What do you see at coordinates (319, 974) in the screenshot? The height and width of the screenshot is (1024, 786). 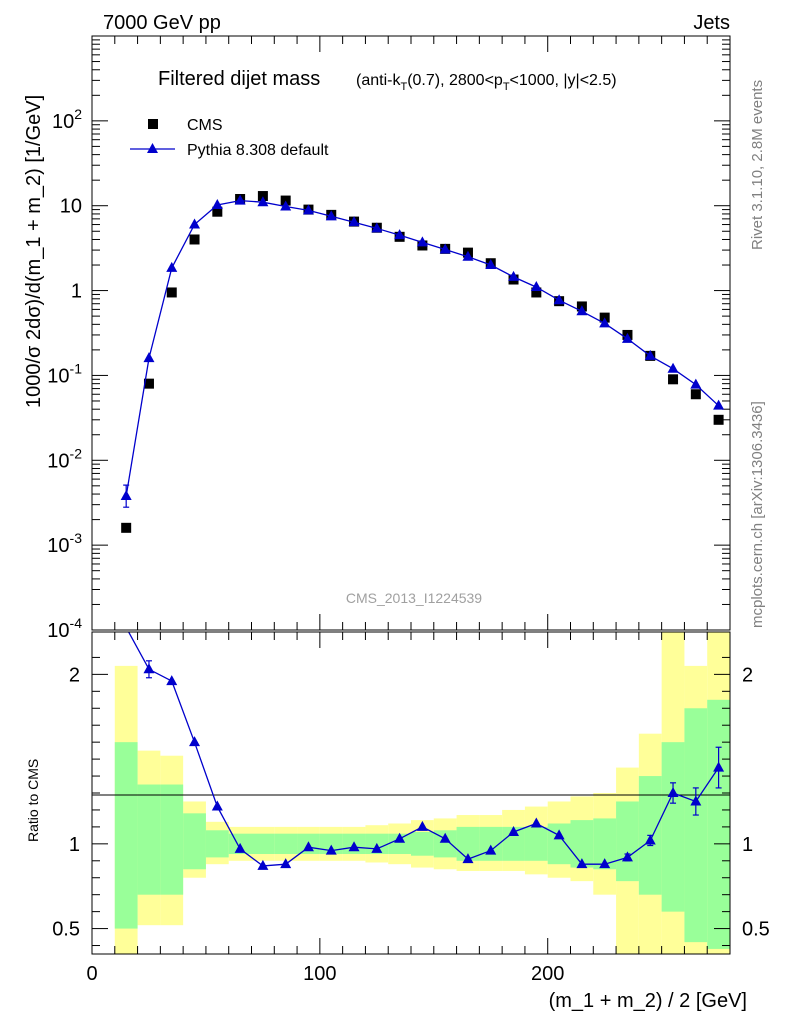 I see `x-tick-label: 100` at bounding box center [319, 974].